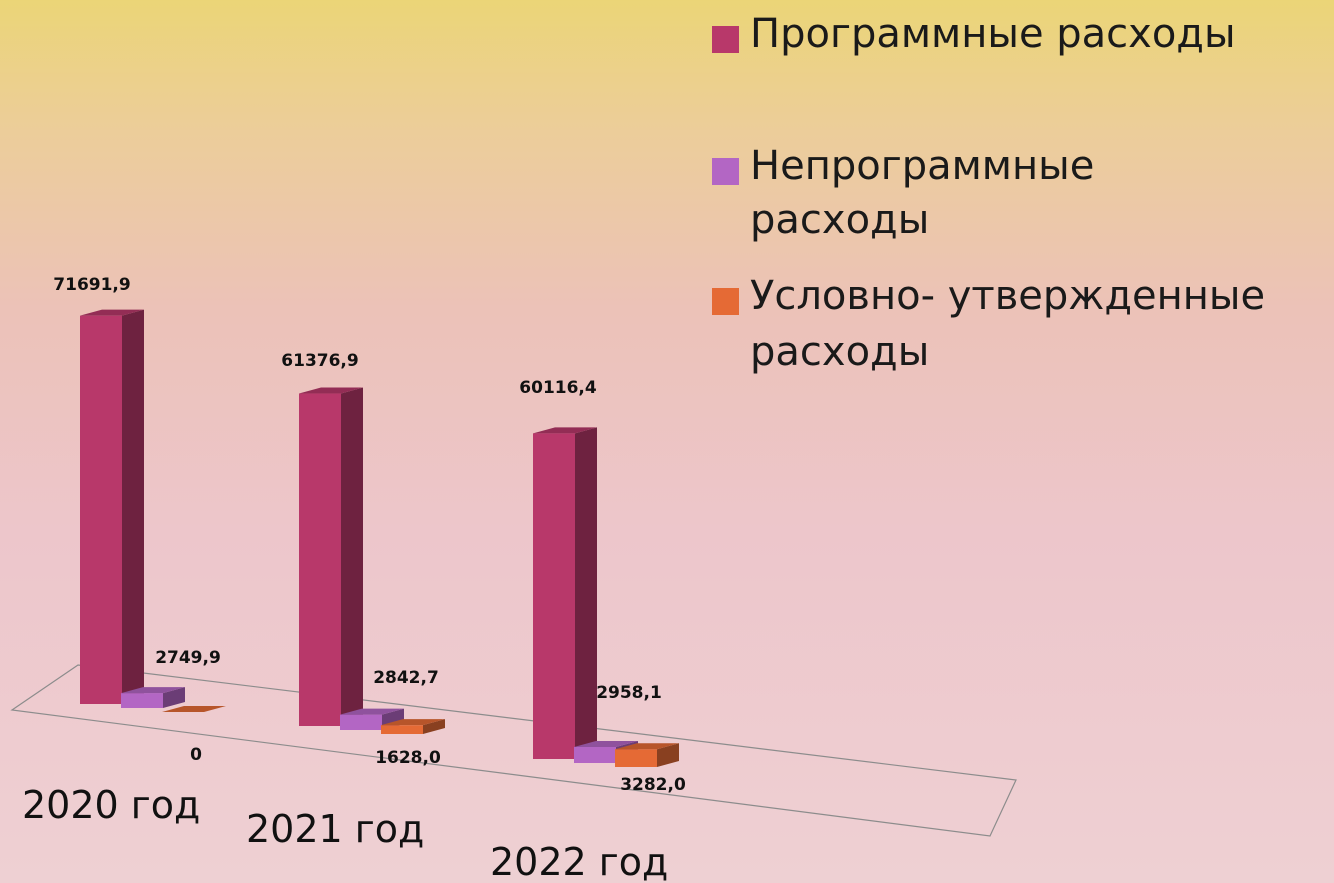  Describe the element at coordinates (142, 700) in the screenshot. I see `bar-s2-cat1-front` at that location.